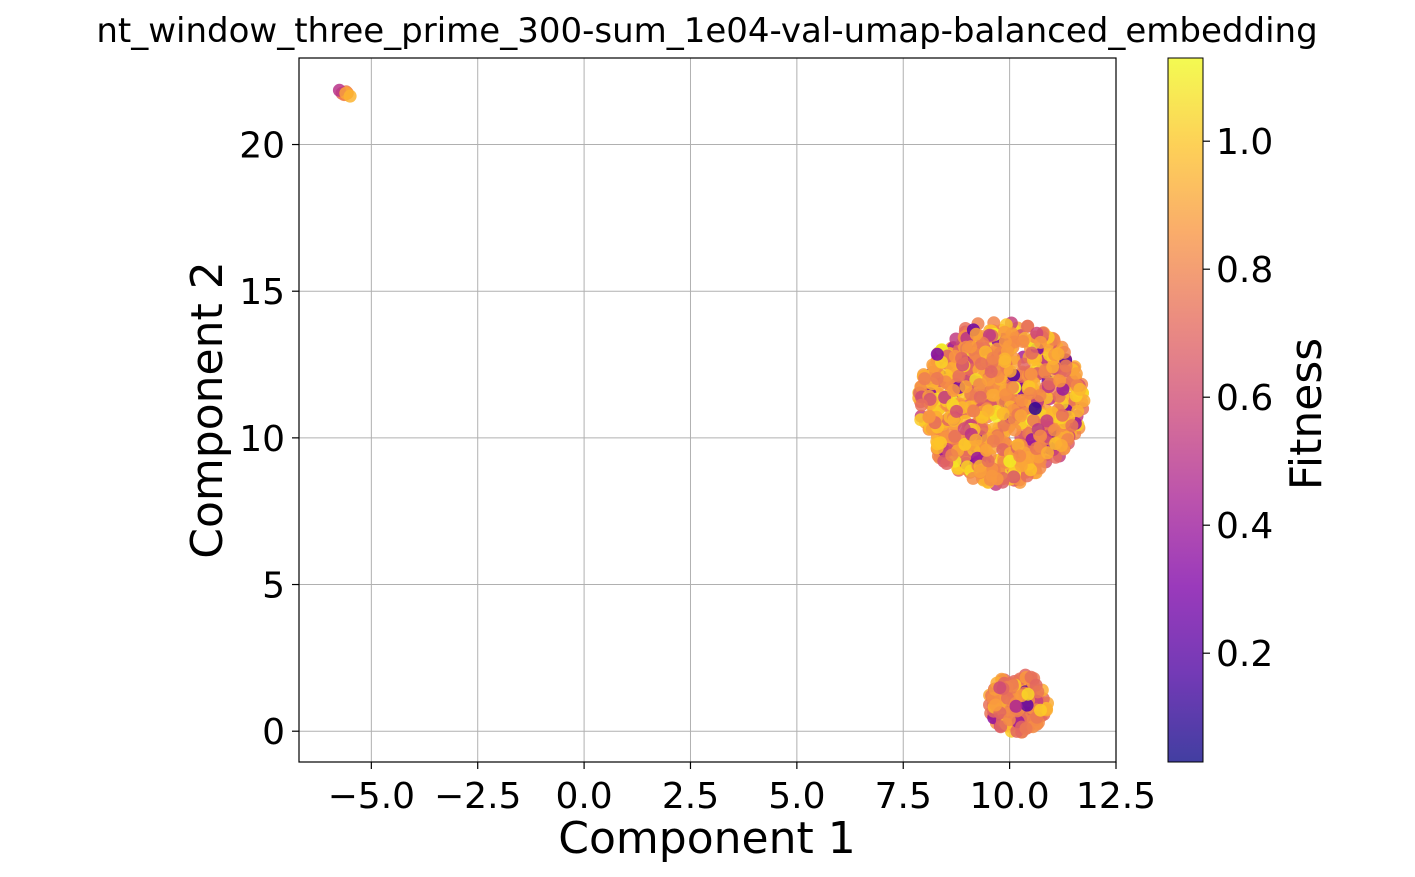 Image resolution: width=1415 pixels, height=877 pixels. Describe the element at coordinates (903, 796) in the screenshot. I see `x-tick-label: 7.5` at that location.